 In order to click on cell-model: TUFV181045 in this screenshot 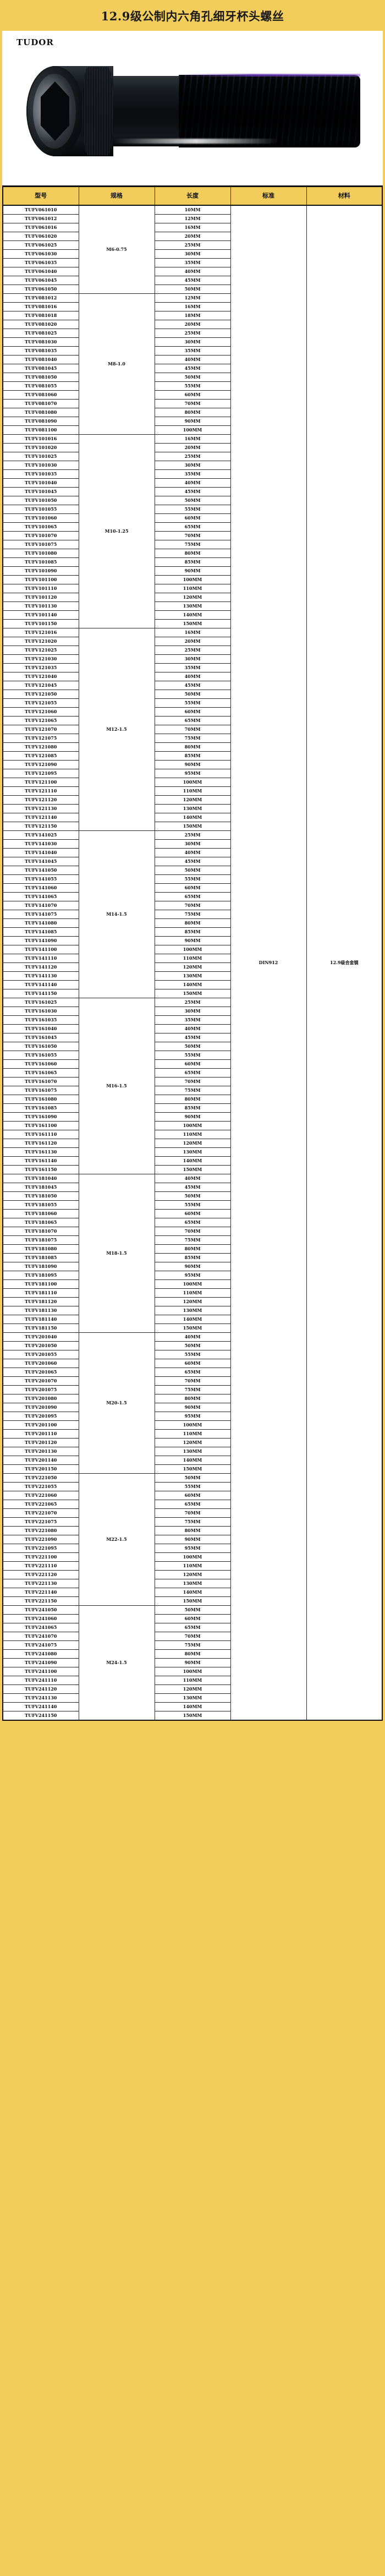, I will do `click(41, 1187)`.